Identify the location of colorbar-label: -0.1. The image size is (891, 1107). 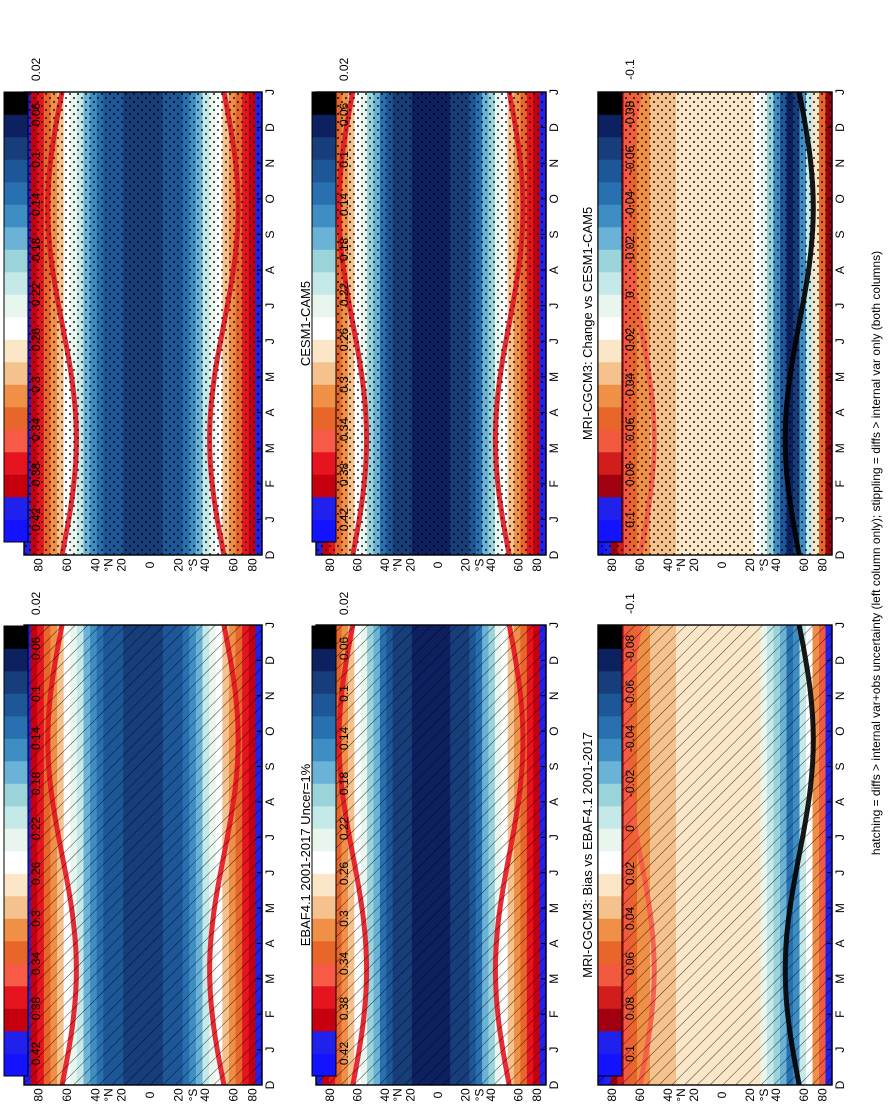
(630, 69).